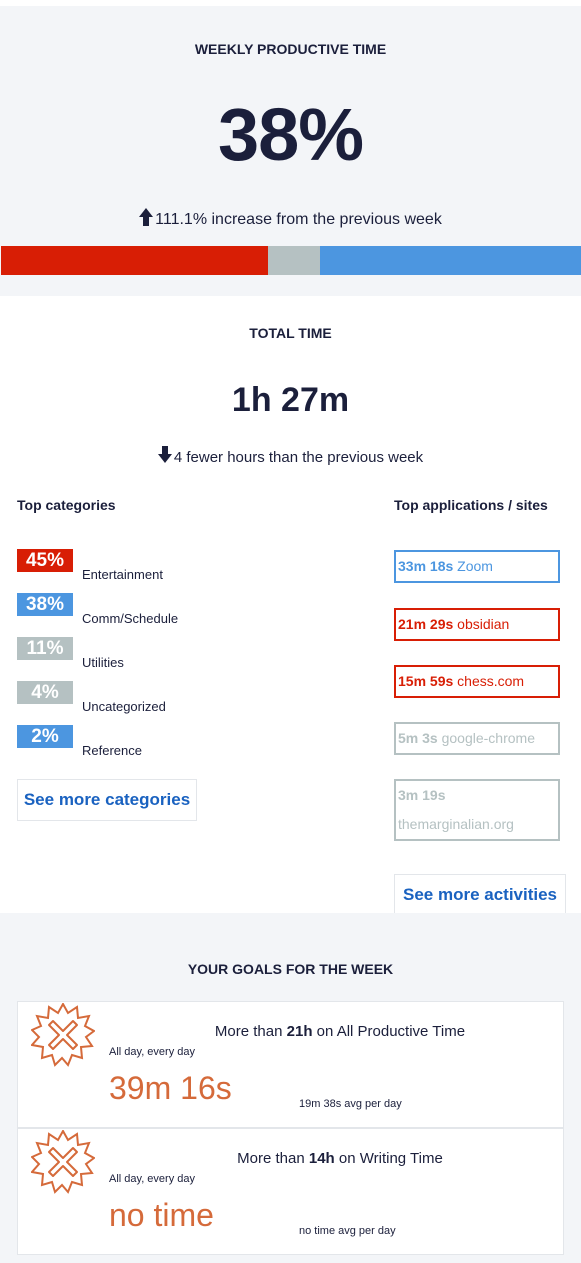  I want to click on application-time: 5m 3s, so click(418, 738).